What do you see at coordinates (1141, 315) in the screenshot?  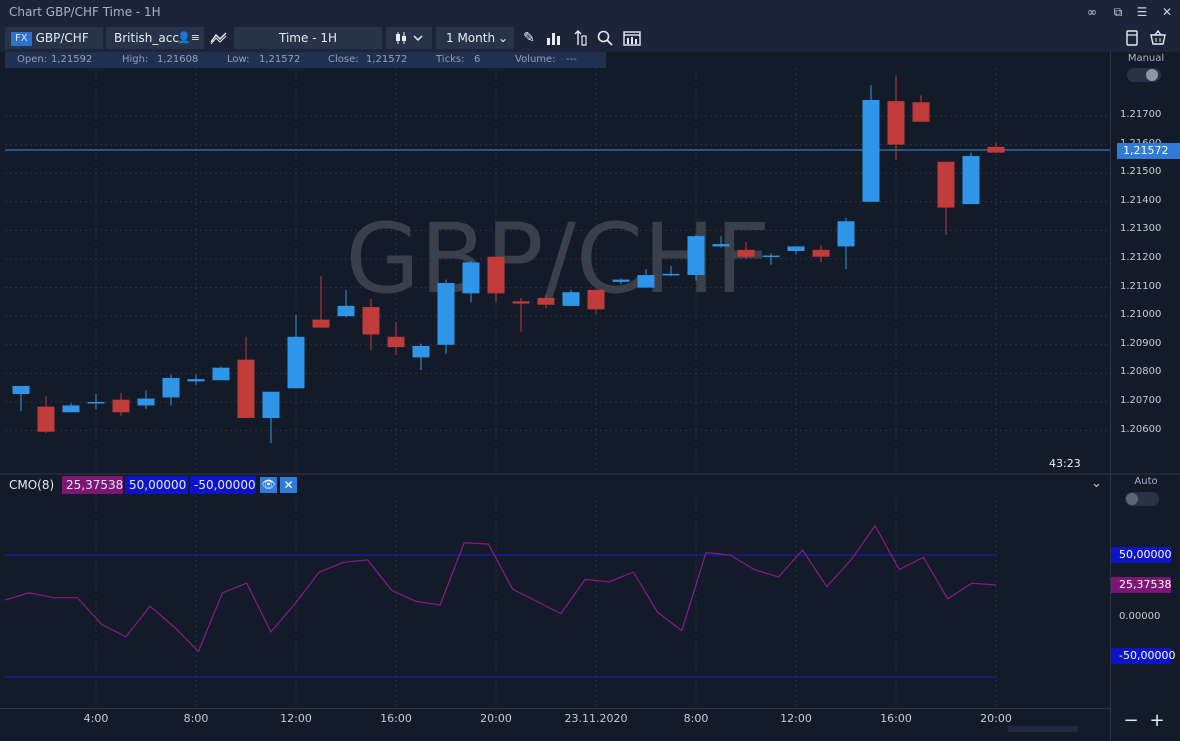 I see `price-axis-label: 1.21000` at bounding box center [1141, 315].